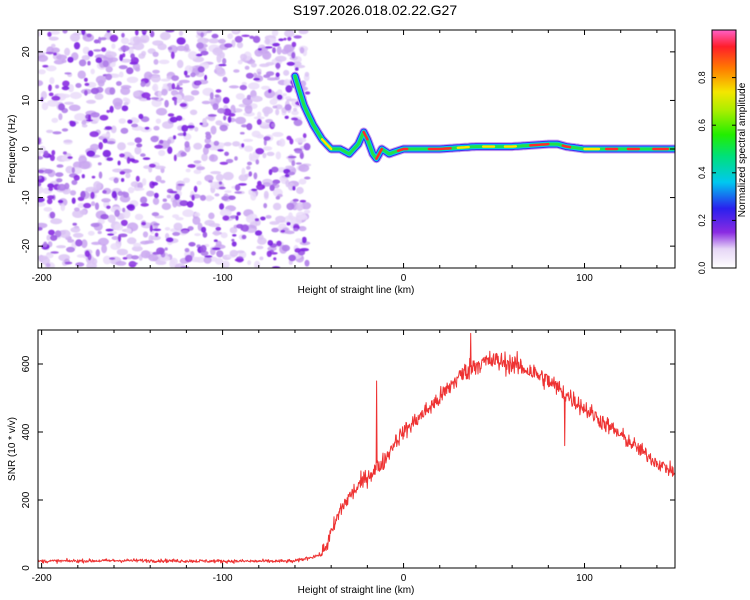 The height and width of the screenshot is (600, 750). Describe the element at coordinates (223, 278) in the screenshot. I see `spectrogram-x-tick-label: -100` at that location.